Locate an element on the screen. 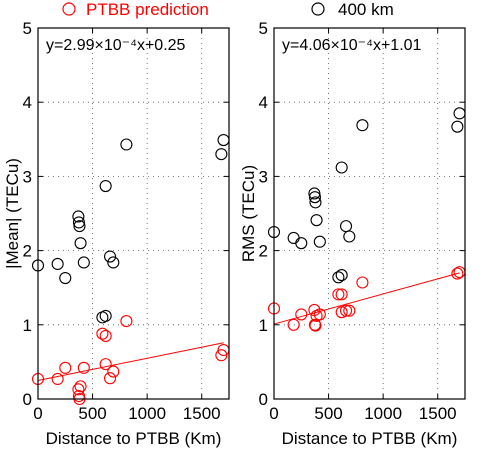  mean-xtick-label-0: 0 is located at coordinates (37, 413).